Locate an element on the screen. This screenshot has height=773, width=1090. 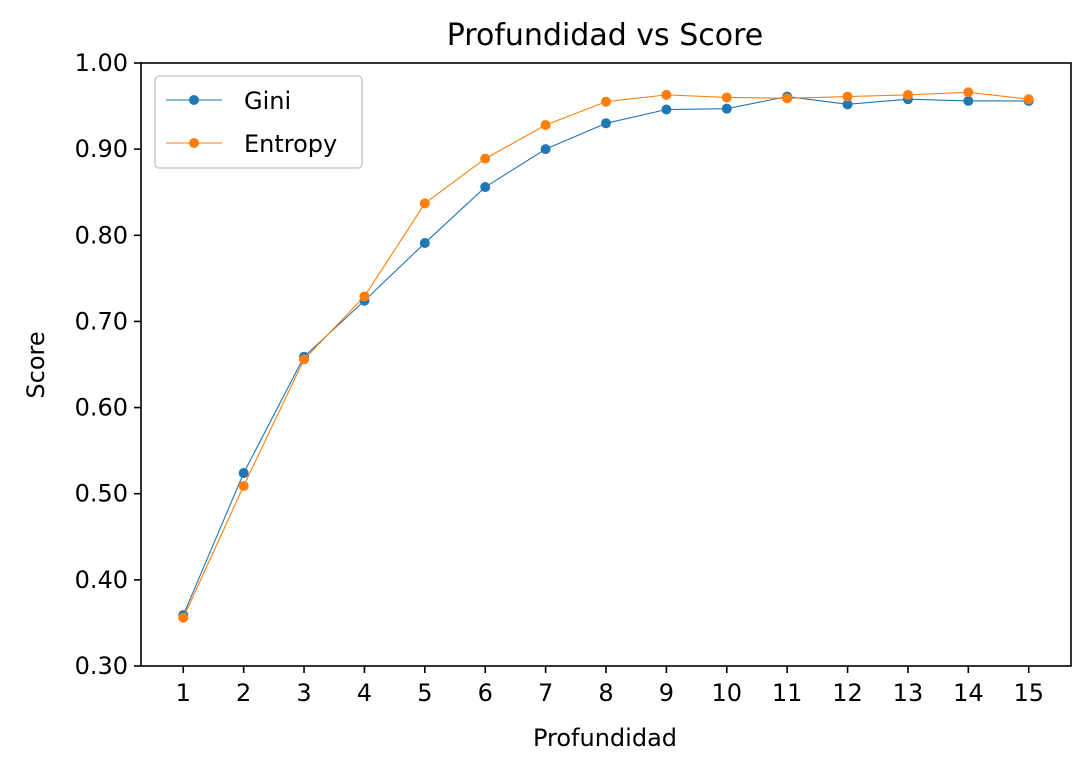
x-tick-label: 12 is located at coordinates (847, 693).